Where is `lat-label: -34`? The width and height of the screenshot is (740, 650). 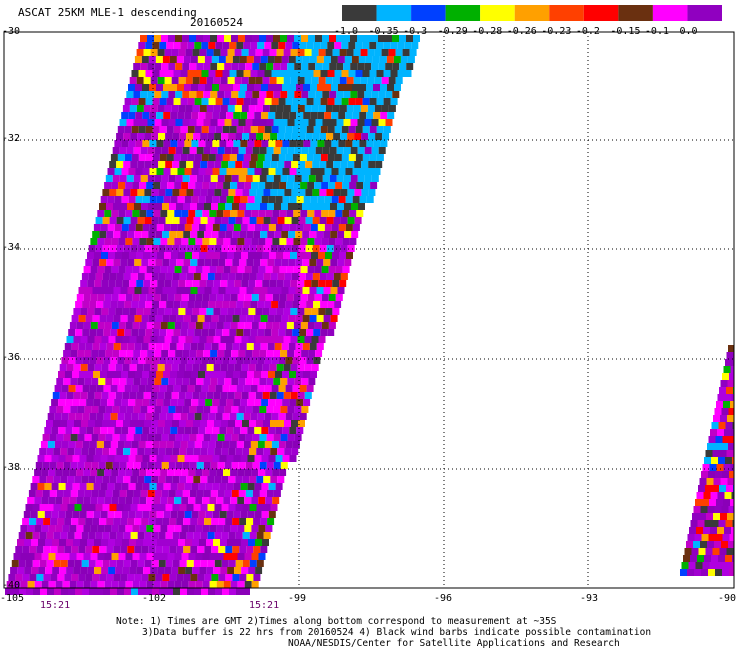 lat-label: -34 is located at coordinates (11, 247).